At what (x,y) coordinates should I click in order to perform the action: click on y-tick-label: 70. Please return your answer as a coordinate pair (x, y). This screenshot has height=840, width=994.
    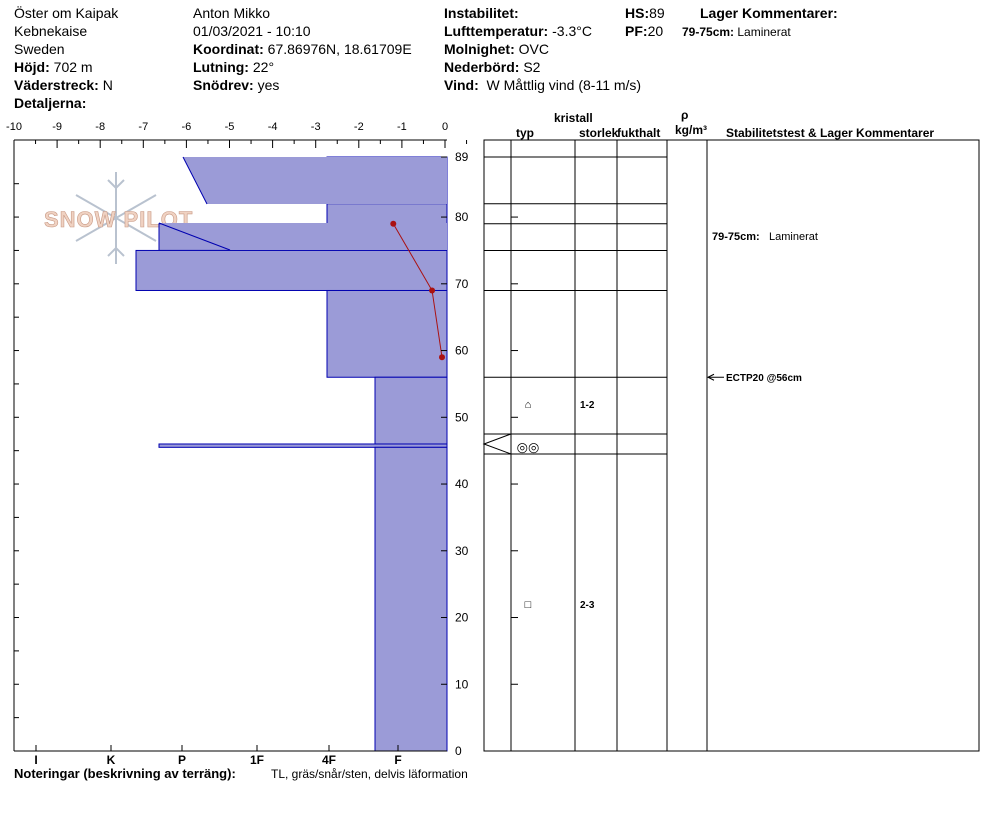
    Looking at the image, I should click on (462, 284).